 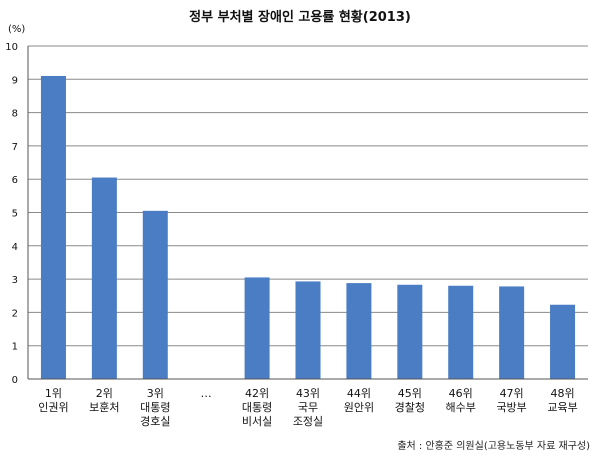 I want to click on x-tick-label: 원안위, so click(x=359, y=407).